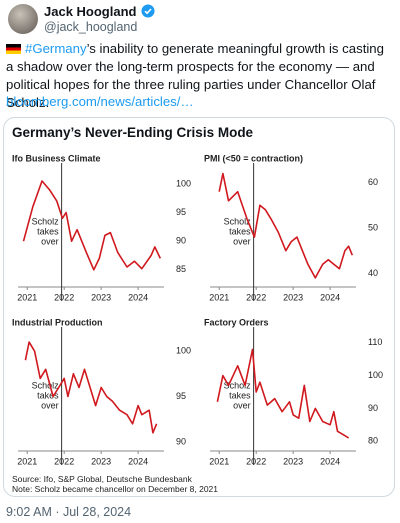  I want to click on panel-title: Ifo Business Climate, so click(56, 158).